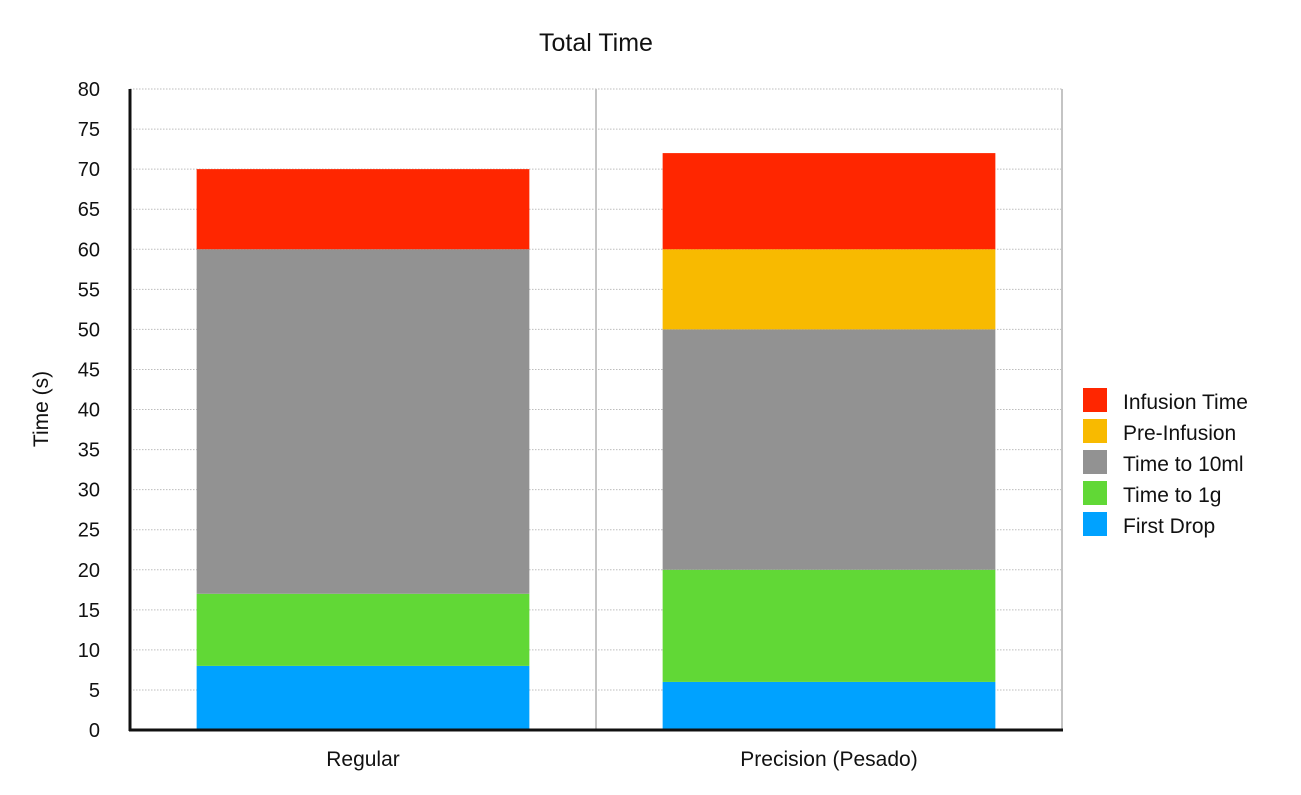 The image size is (1301, 795). What do you see at coordinates (94, 731) in the screenshot?
I see `y-tick-label: 0` at bounding box center [94, 731].